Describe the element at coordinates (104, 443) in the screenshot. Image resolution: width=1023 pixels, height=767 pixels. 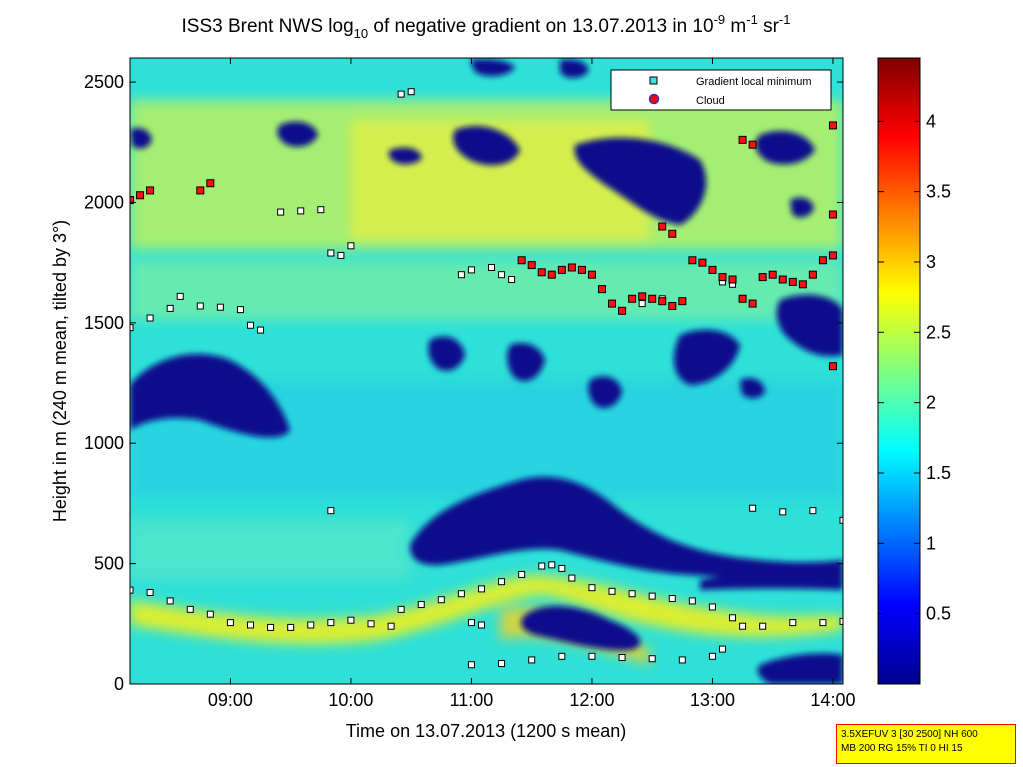
I see `y-tick-label: 1000` at that location.